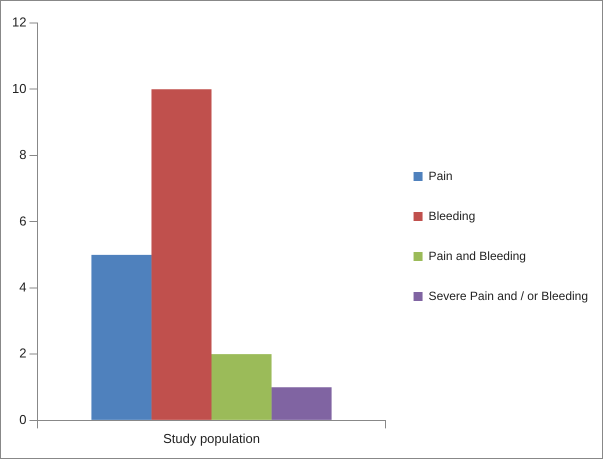 The width and height of the screenshot is (605, 461). What do you see at coordinates (22, 220) in the screenshot?
I see `y-tick-label: 6` at bounding box center [22, 220].